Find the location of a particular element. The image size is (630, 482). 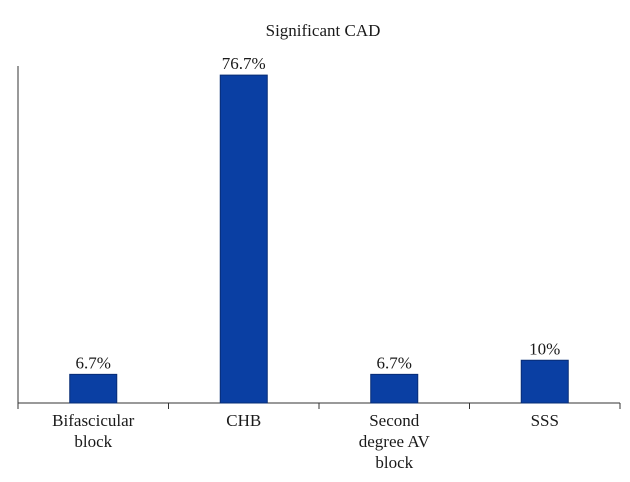

category-label: CHB is located at coordinates (243, 420).